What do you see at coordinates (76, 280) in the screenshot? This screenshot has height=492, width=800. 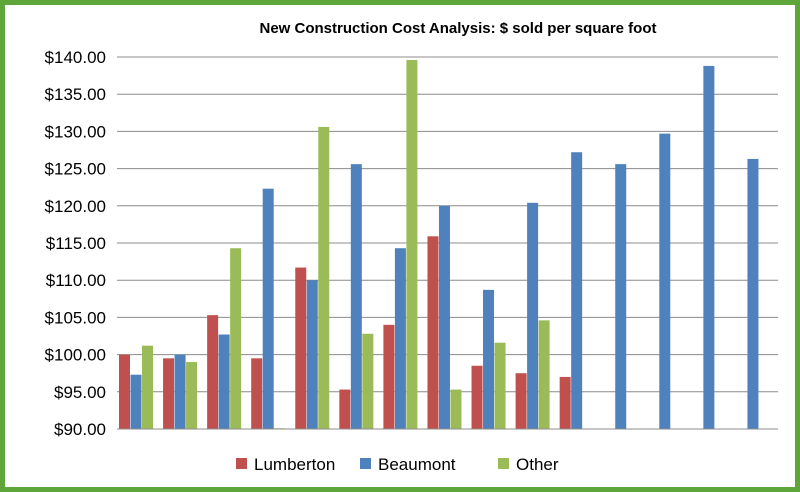 I see `y-tick-label: $110.00` at bounding box center [76, 280].